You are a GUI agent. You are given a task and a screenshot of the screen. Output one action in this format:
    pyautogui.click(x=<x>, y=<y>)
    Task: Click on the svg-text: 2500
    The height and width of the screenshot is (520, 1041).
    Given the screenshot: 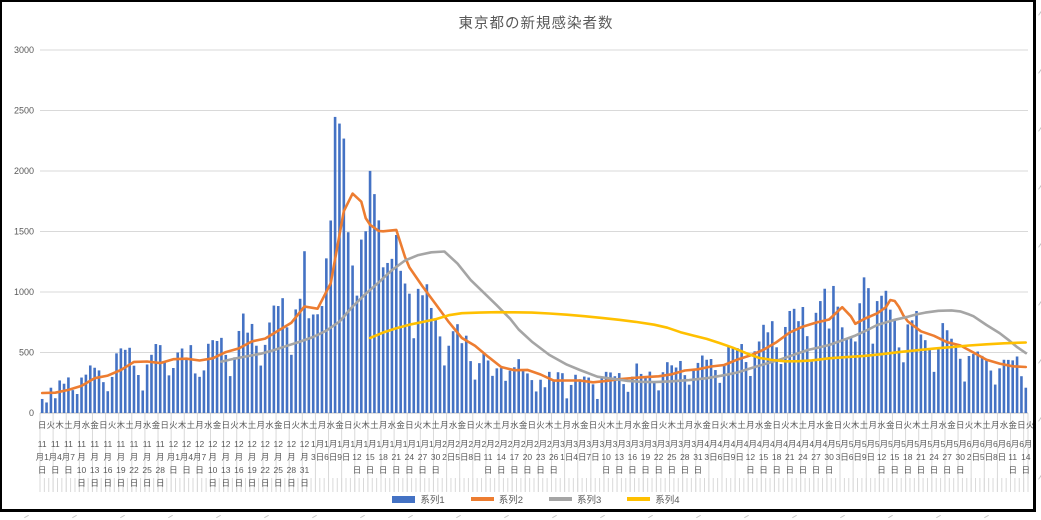 What is the action you would take?
    pyautogui.click(x=24, y=111)
    